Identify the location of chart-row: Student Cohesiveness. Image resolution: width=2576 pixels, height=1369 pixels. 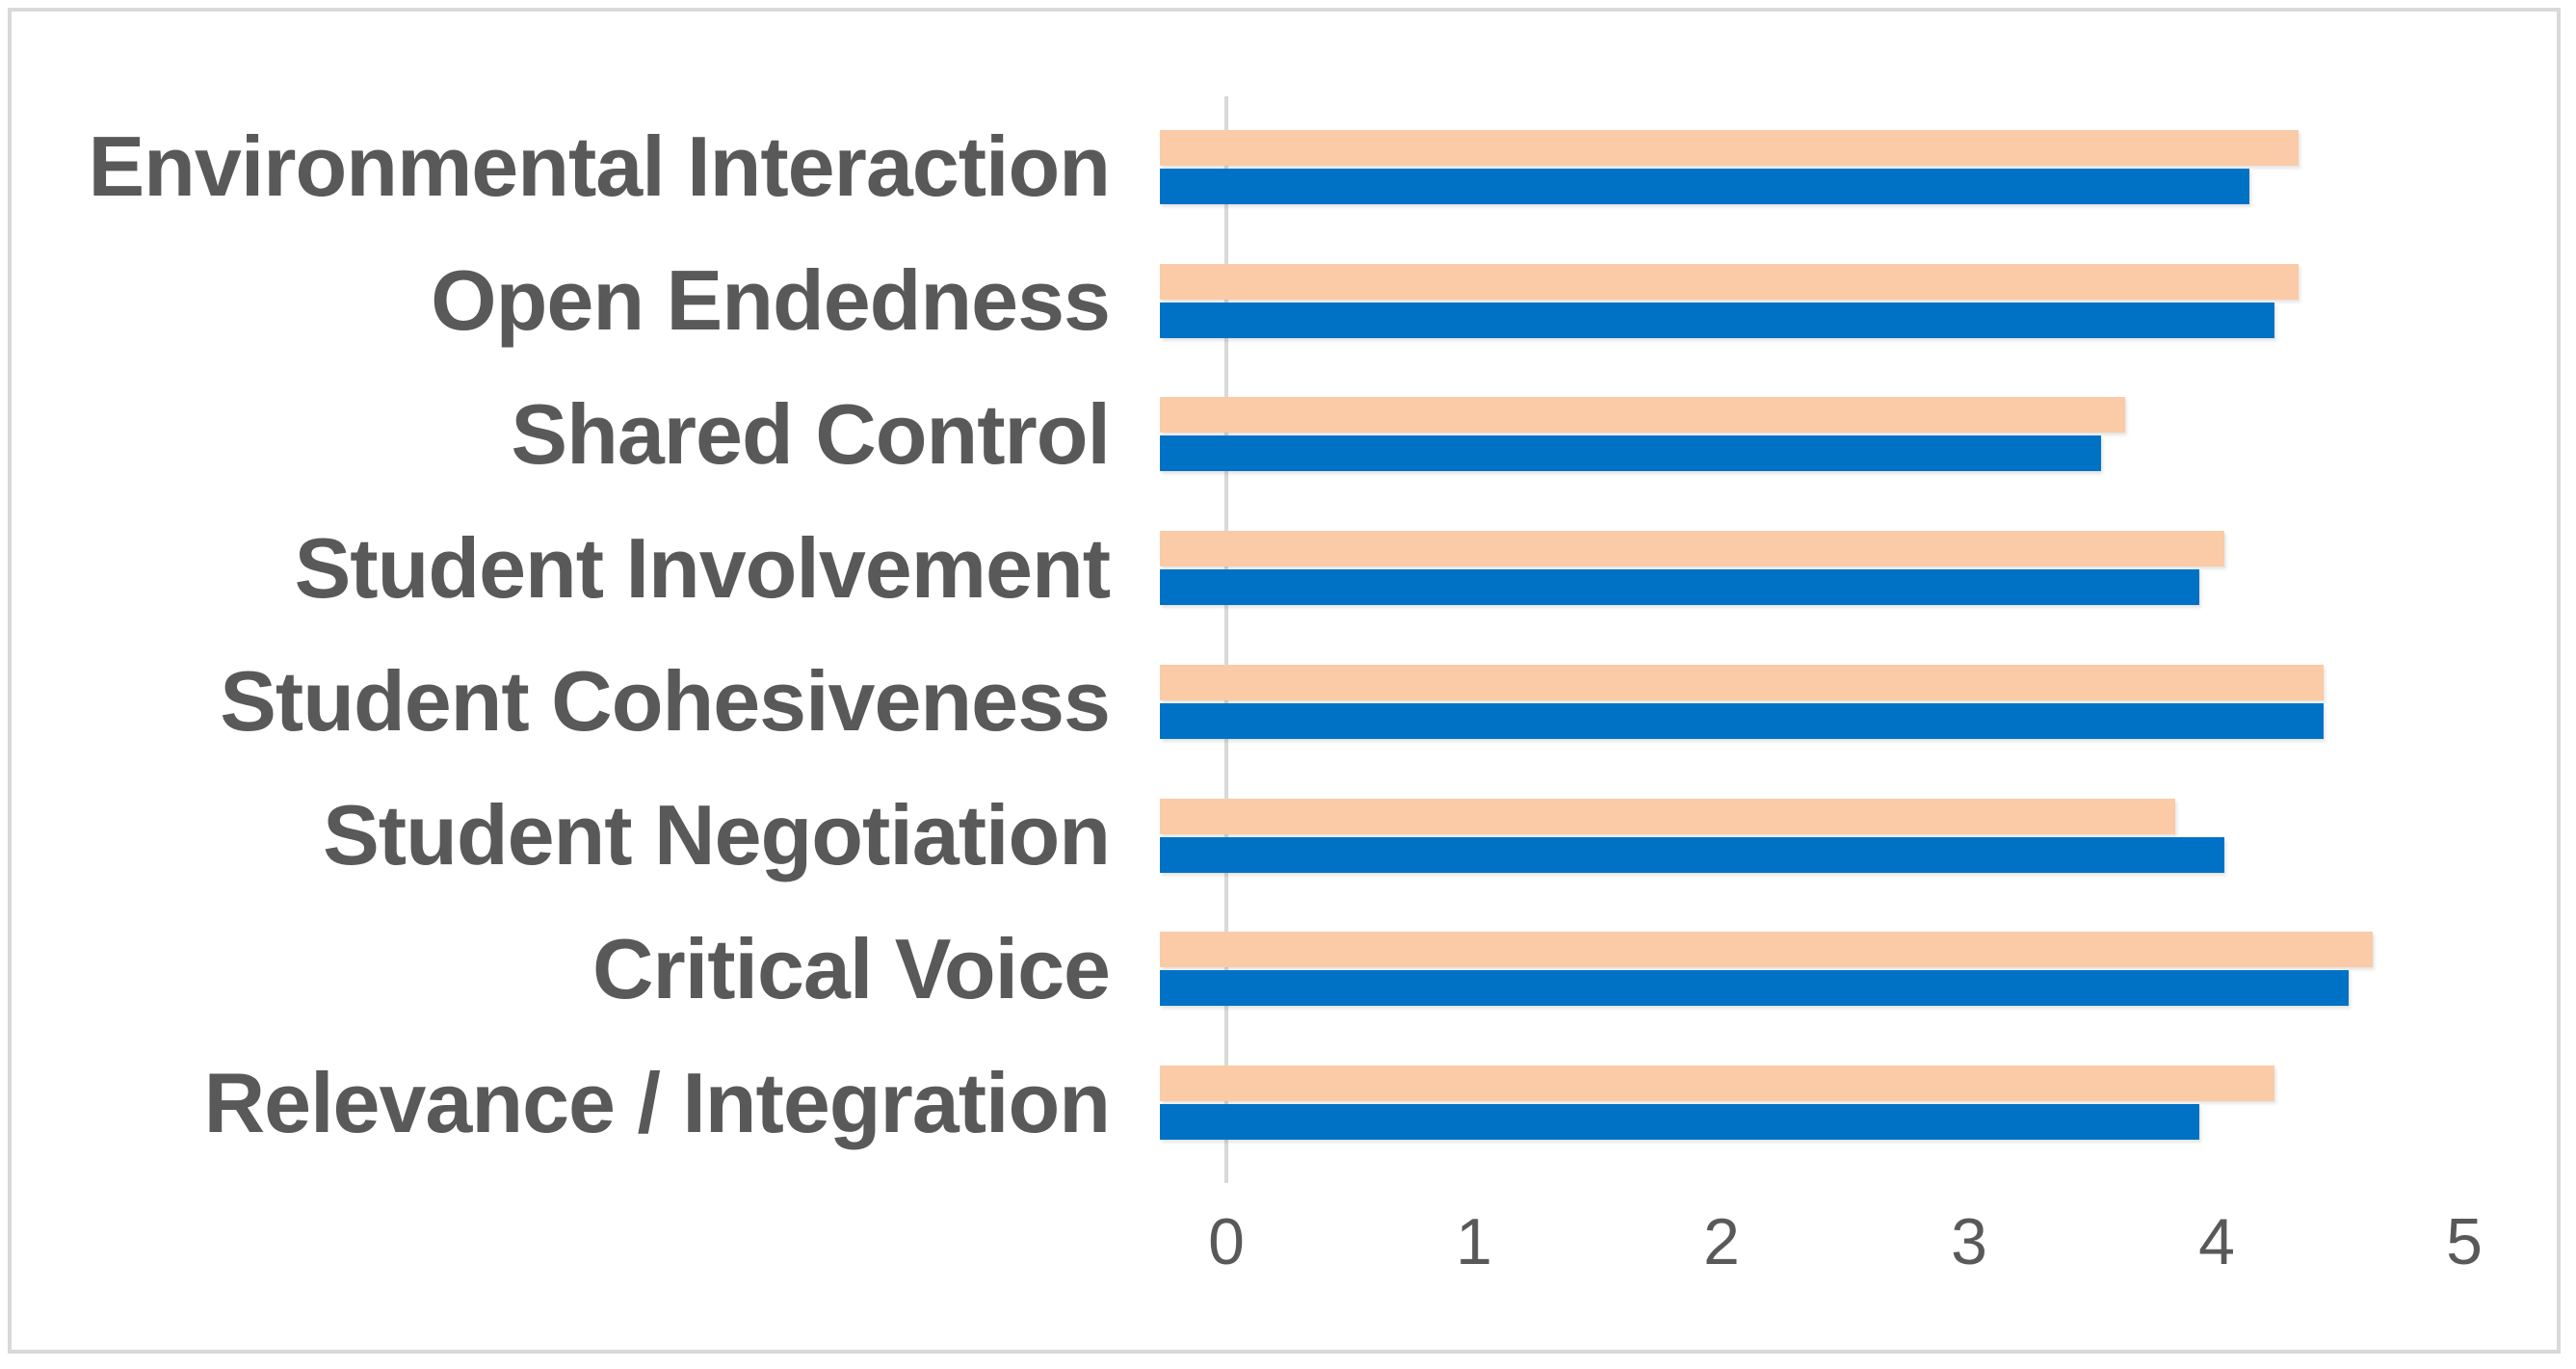
(1294, 702).